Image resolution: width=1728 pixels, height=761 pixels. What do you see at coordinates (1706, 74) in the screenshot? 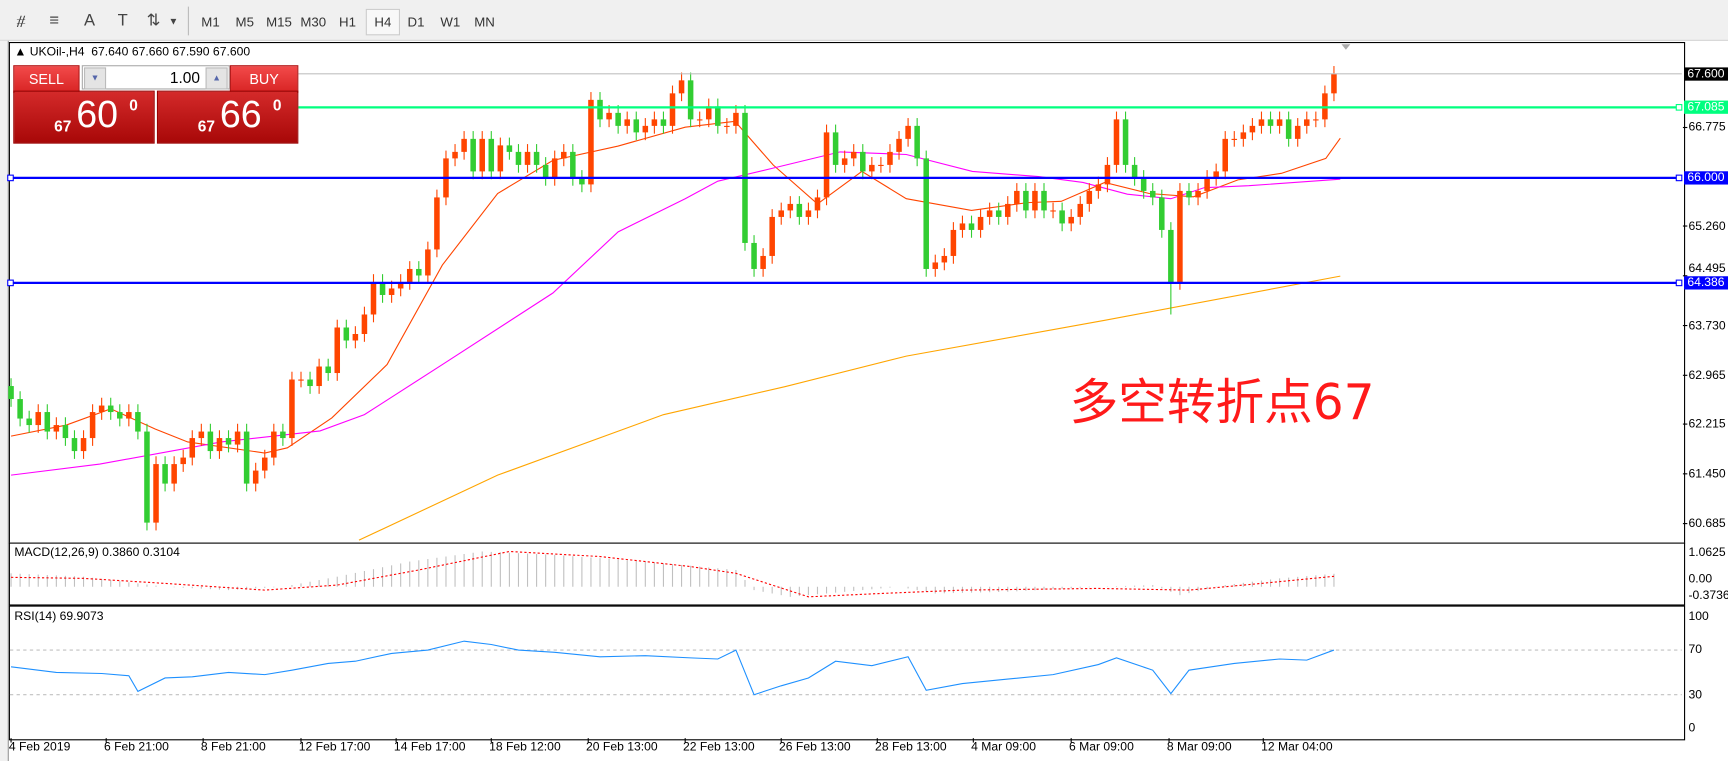
I see `price-label-bid: 67.600` at bounding box center [1706, 74].